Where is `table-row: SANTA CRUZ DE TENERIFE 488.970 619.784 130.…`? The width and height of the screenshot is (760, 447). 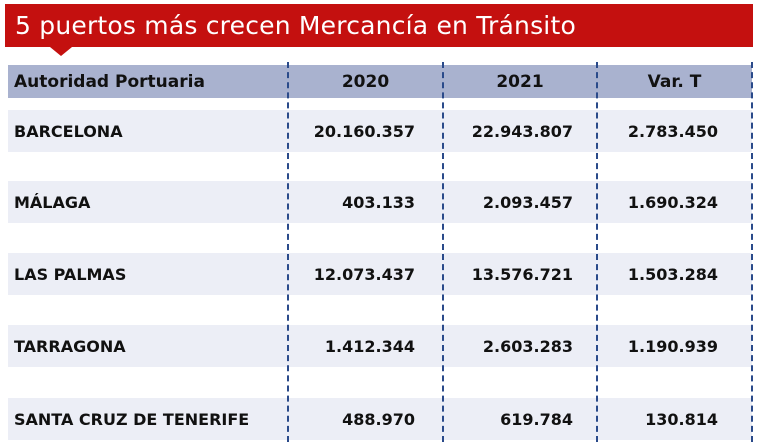
table-row: SANTA CRUZ DE TENERIFE 488.970 619.784 130.… is located at coordinates (380, 419).